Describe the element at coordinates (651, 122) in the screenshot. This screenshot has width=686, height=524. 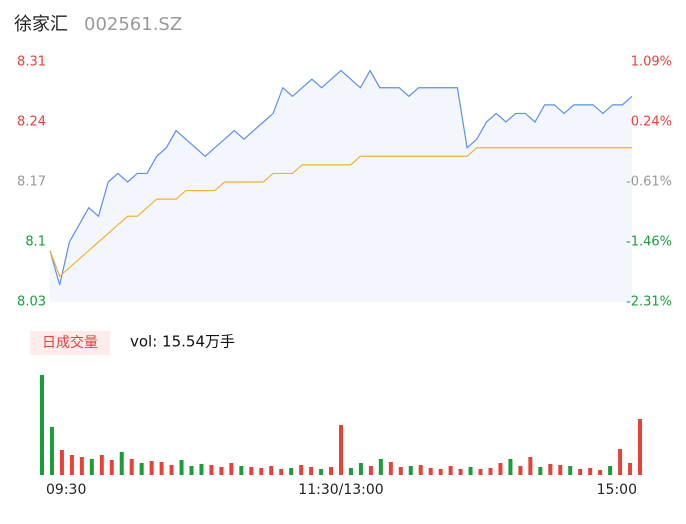
I see `y2-tick-label: 0.24%` at that location.